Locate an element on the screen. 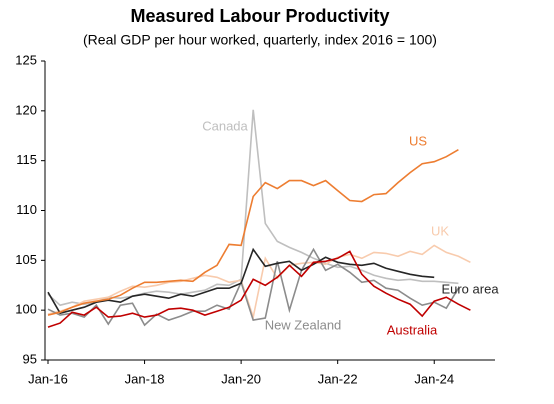 This screenshot has height=404, width=554. x-tick-label: Jan-22 is located at coordinates (338, 378).